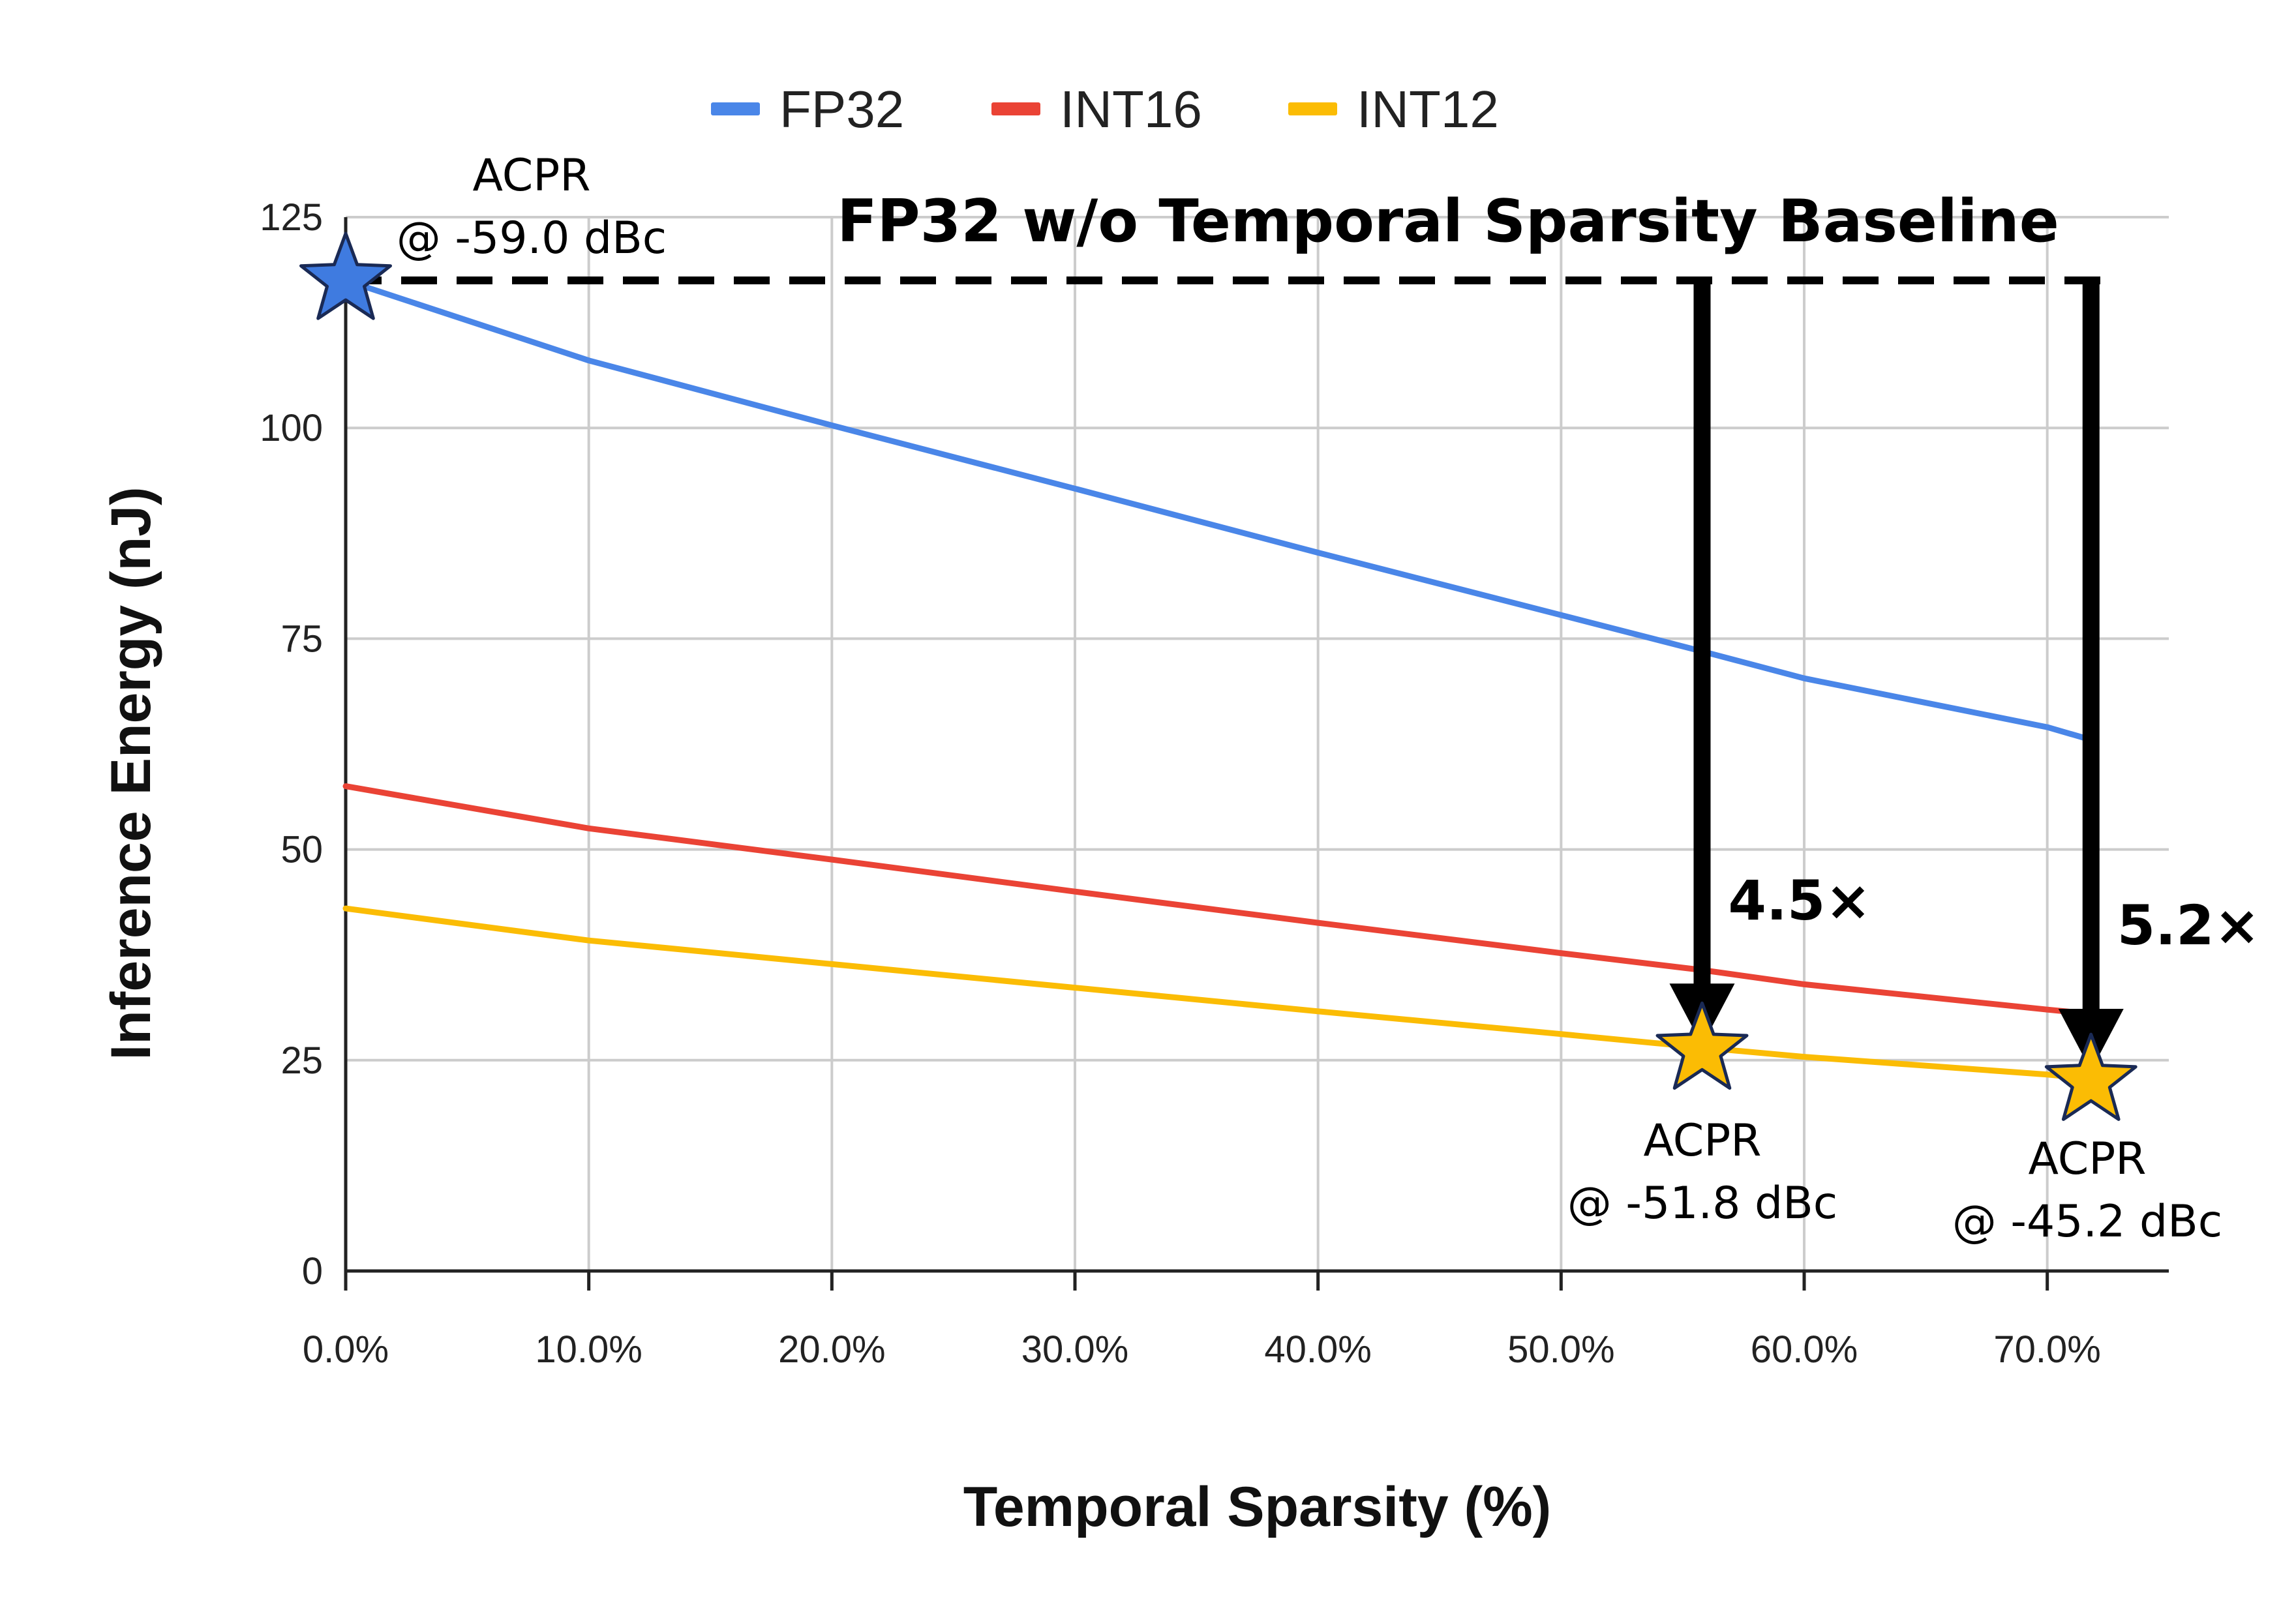  What do you see at coordinates (1317, 1349) in the screenshot?
I see `x-tick-label: 40.0%` at bounding box center [1317, 1349].